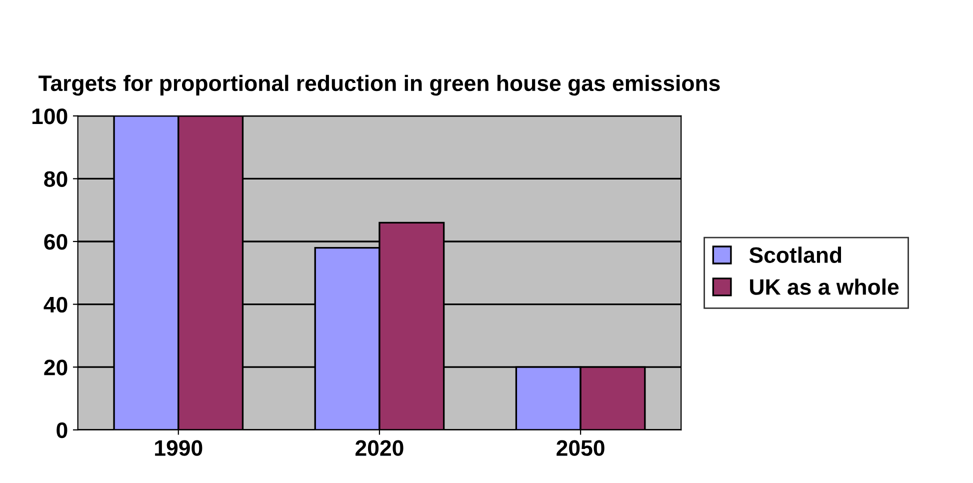 Image resolution: width=973 pixels, height=483 pixels. What do you see at coordinates (56, 179) in the screenshot?
I see `y-tick-label: 80` at bounding box center [56, 179].